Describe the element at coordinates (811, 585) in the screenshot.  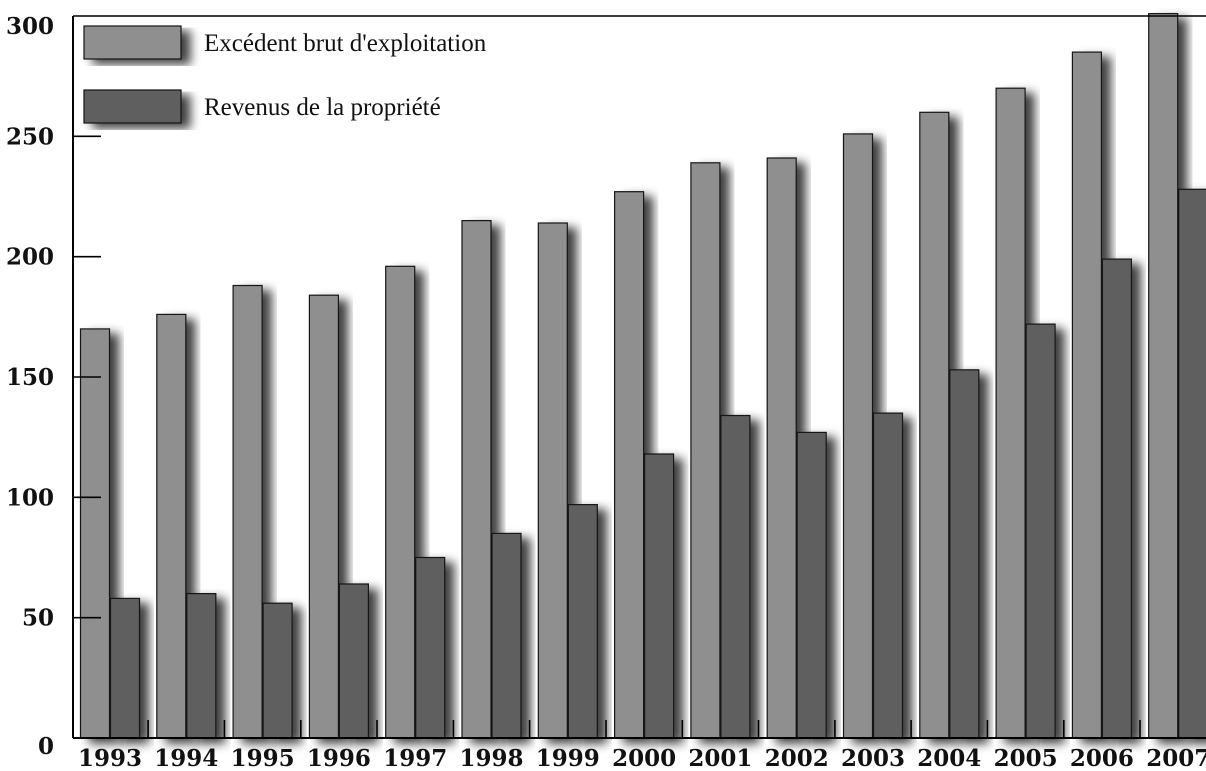
I see `bar-revenus-2002` at that location.